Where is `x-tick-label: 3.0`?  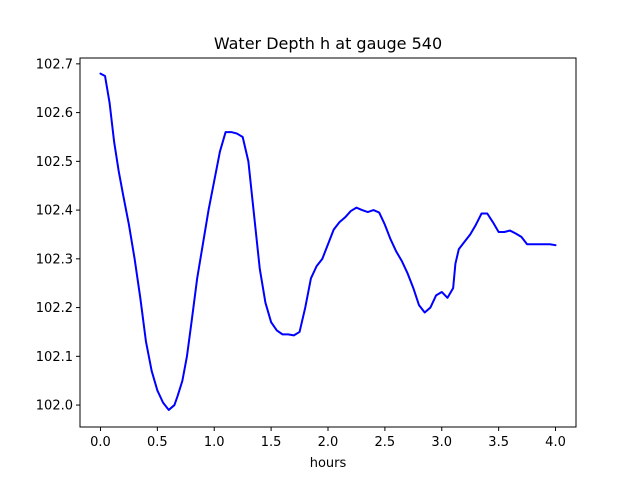 x-tick-label: 3.0 is located at coordinates (441, 442).